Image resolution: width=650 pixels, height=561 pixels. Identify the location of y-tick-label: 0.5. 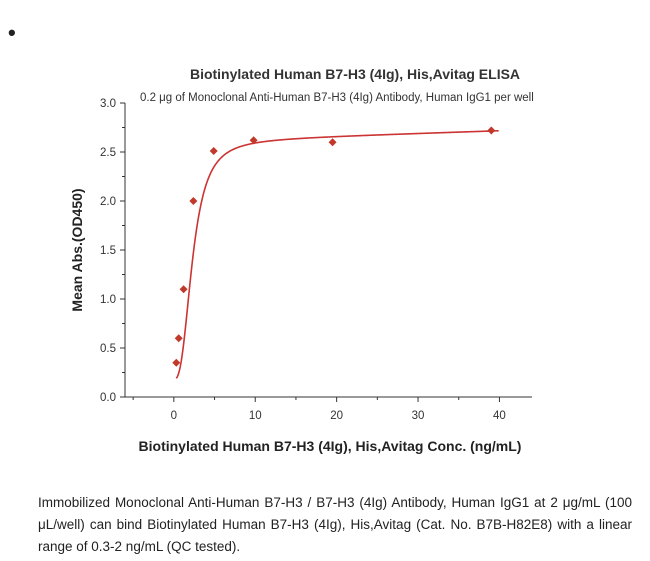
(108, 349).